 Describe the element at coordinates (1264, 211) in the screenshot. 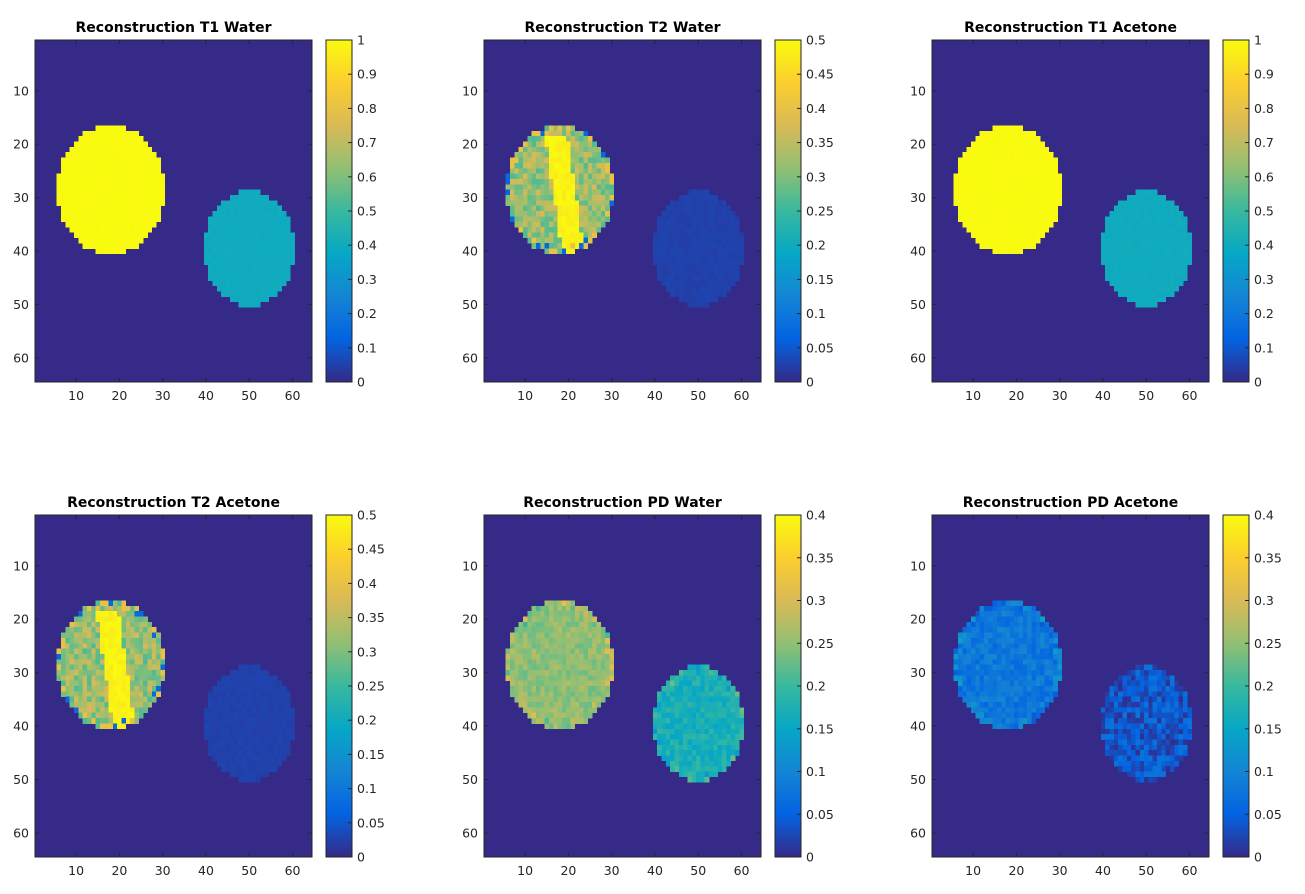

I see `colorbar-tick-label: 0.5` at that location.